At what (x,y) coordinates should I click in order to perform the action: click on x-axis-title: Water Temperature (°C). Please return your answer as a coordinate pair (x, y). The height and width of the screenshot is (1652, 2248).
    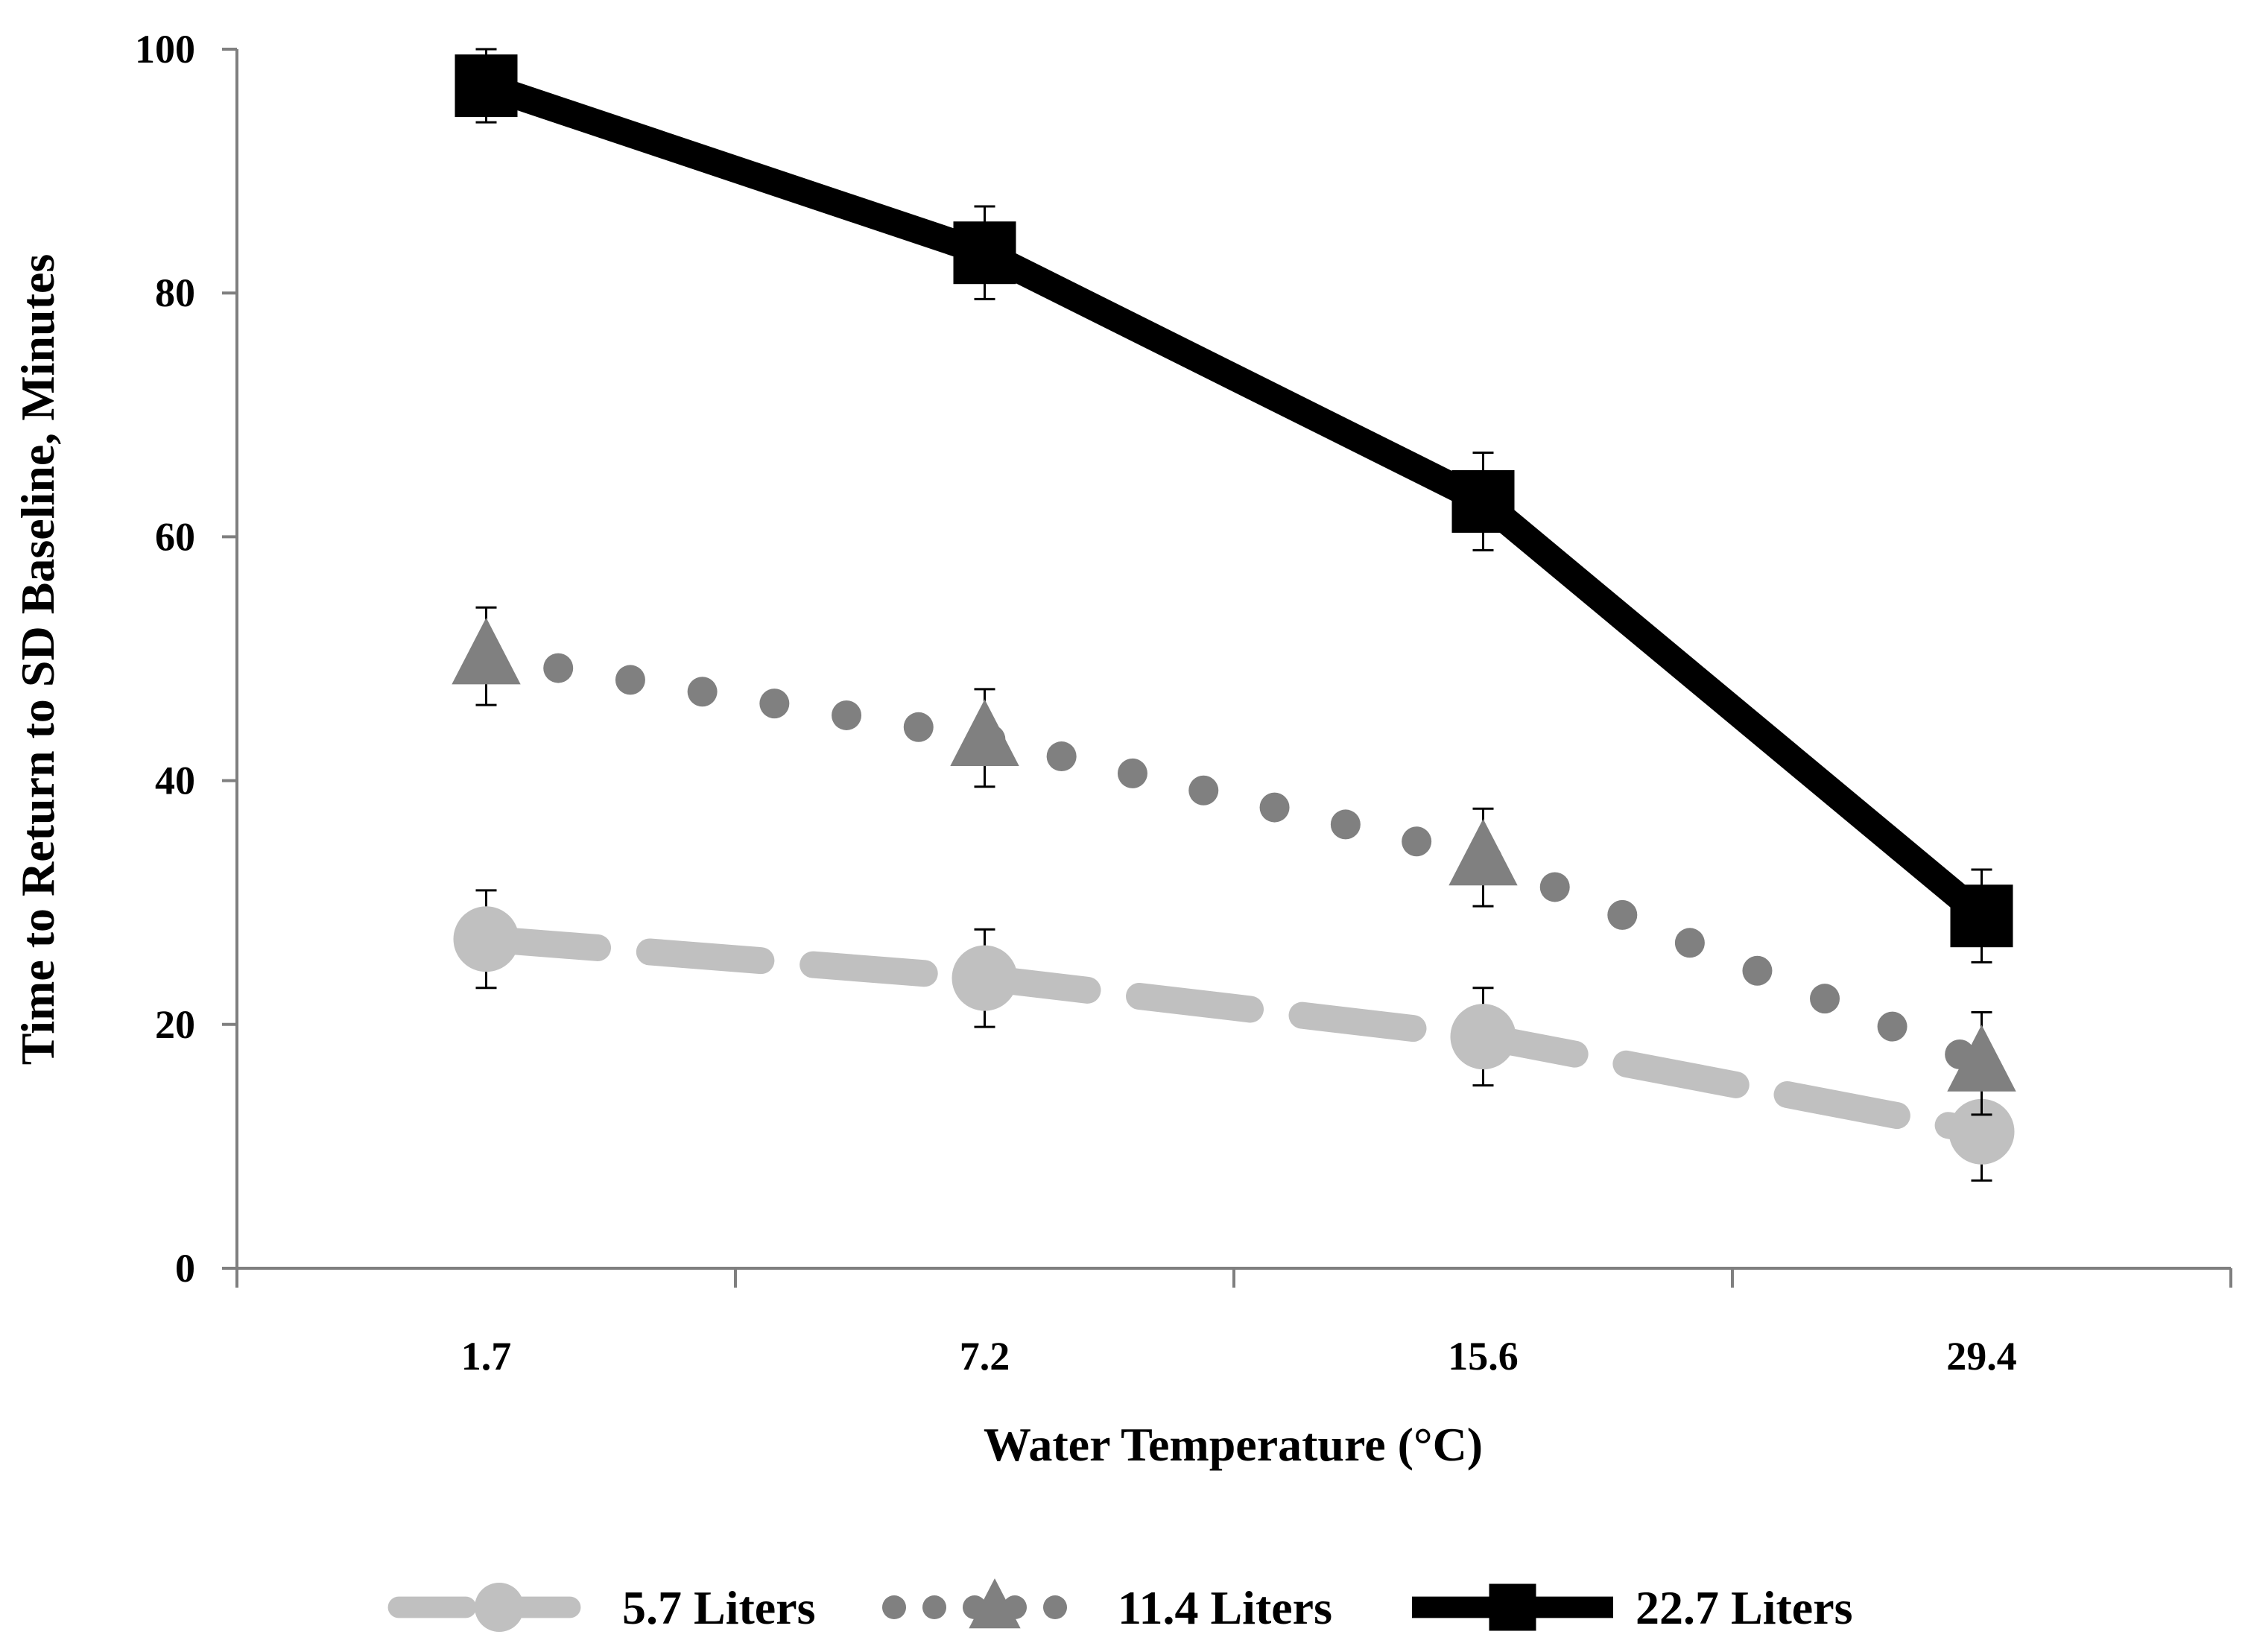
    Looking at the image, I should click on (1234, 1445).